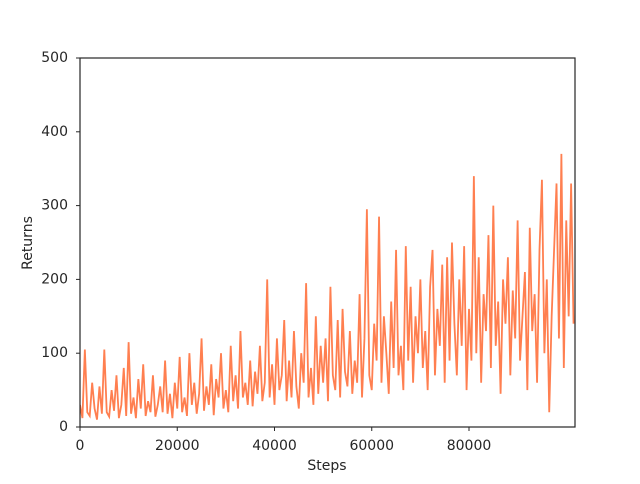  What do you see at coordinates (54, 132) in the screenshot?
I see `y-tick-label: 400` at bounding box center [54, 132].